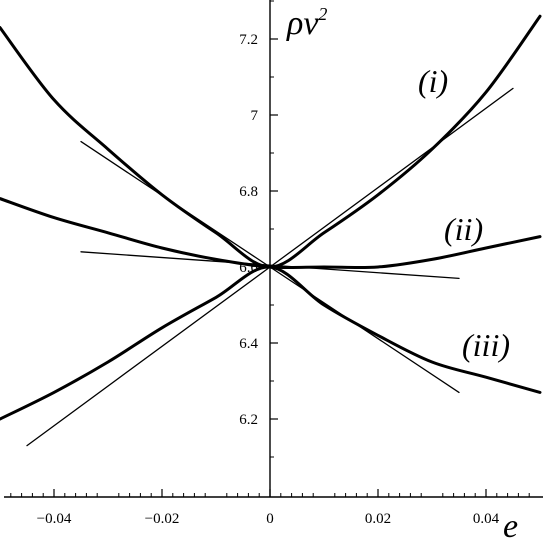 The height and width of the screenshot is (539, 545). Describe the element at coordinates (54, 519) in the screenshot. I see `x-tick-label: −0.04` at that location.